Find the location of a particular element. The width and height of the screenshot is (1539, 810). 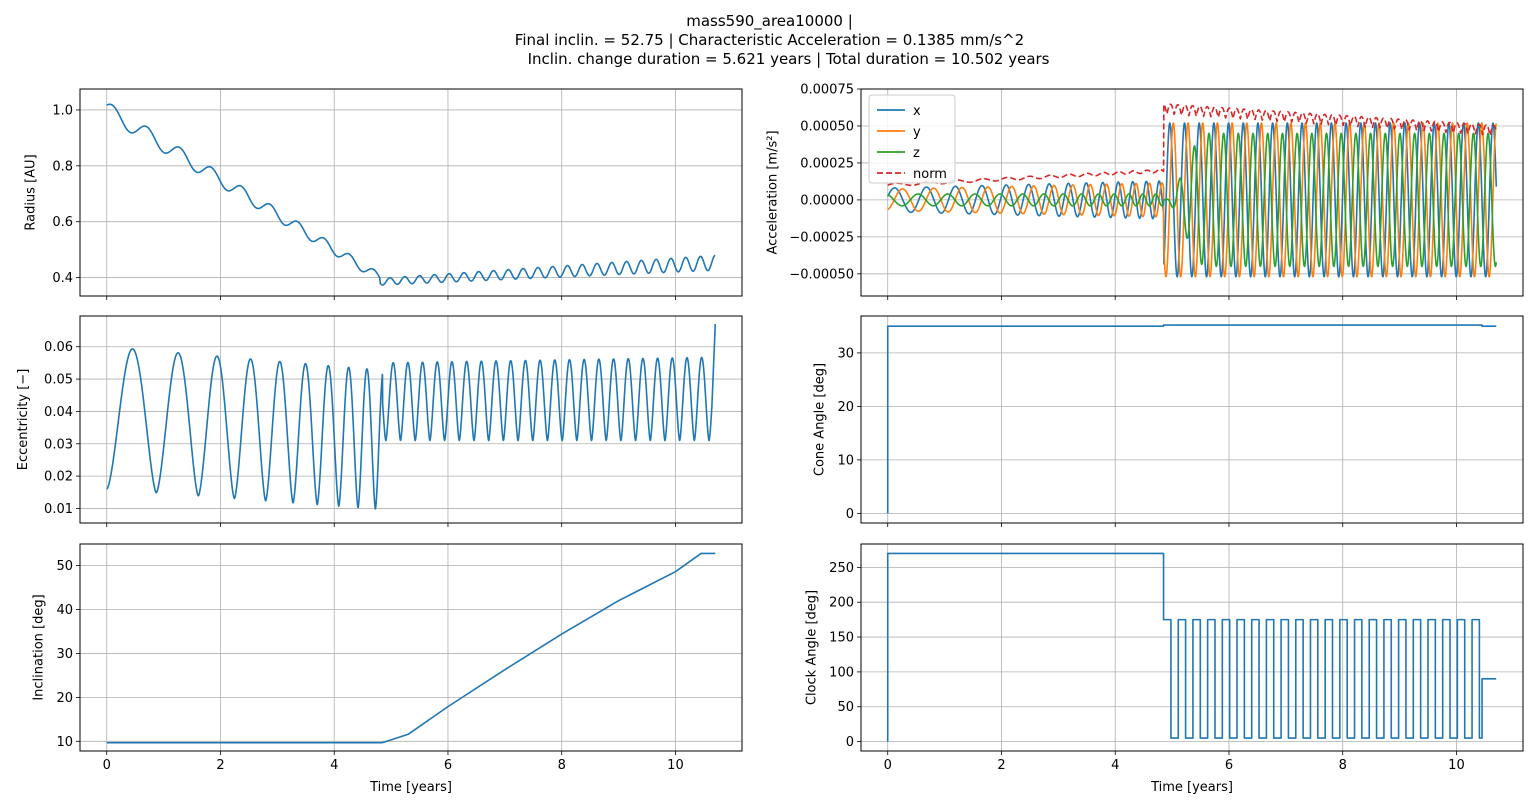

clock-xtick-label-0: 0 is located at coordinates (888, 765).